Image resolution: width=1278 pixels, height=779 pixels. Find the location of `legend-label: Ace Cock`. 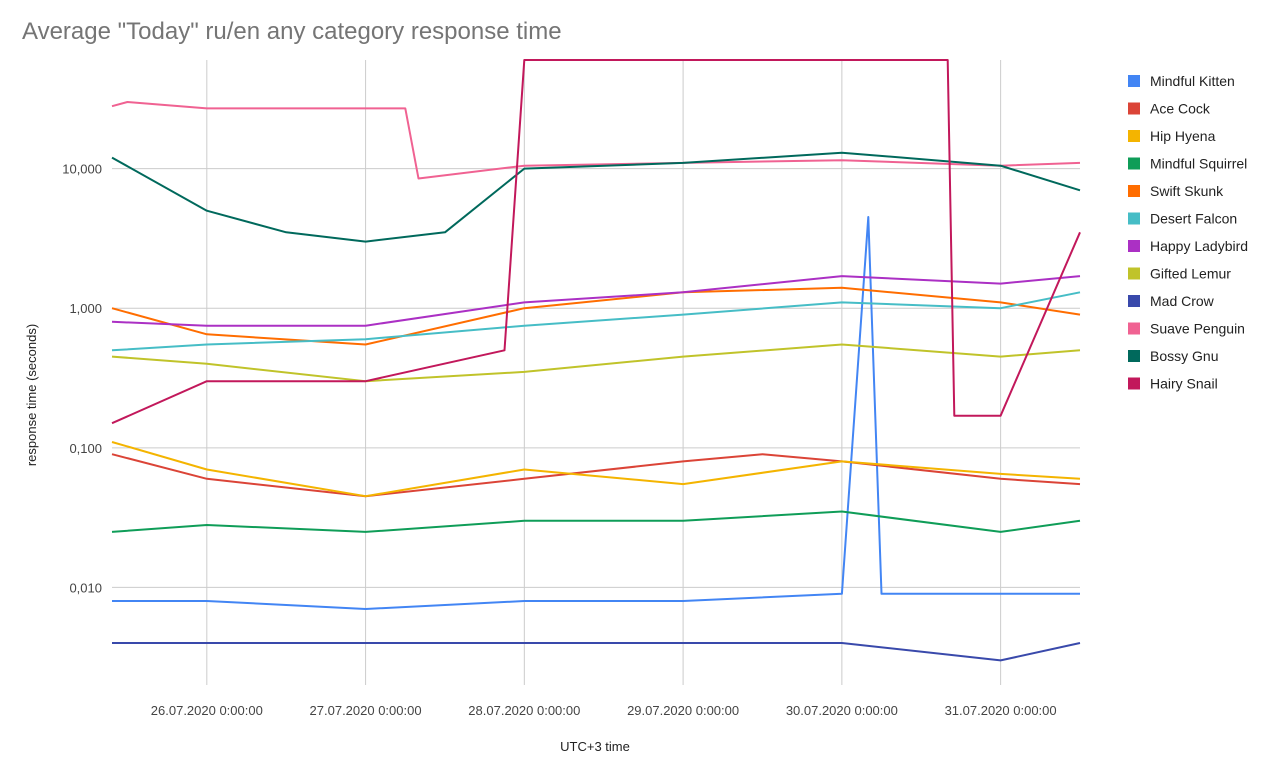

legend-label: Ace Cock is located at coordinates (1180, 109).